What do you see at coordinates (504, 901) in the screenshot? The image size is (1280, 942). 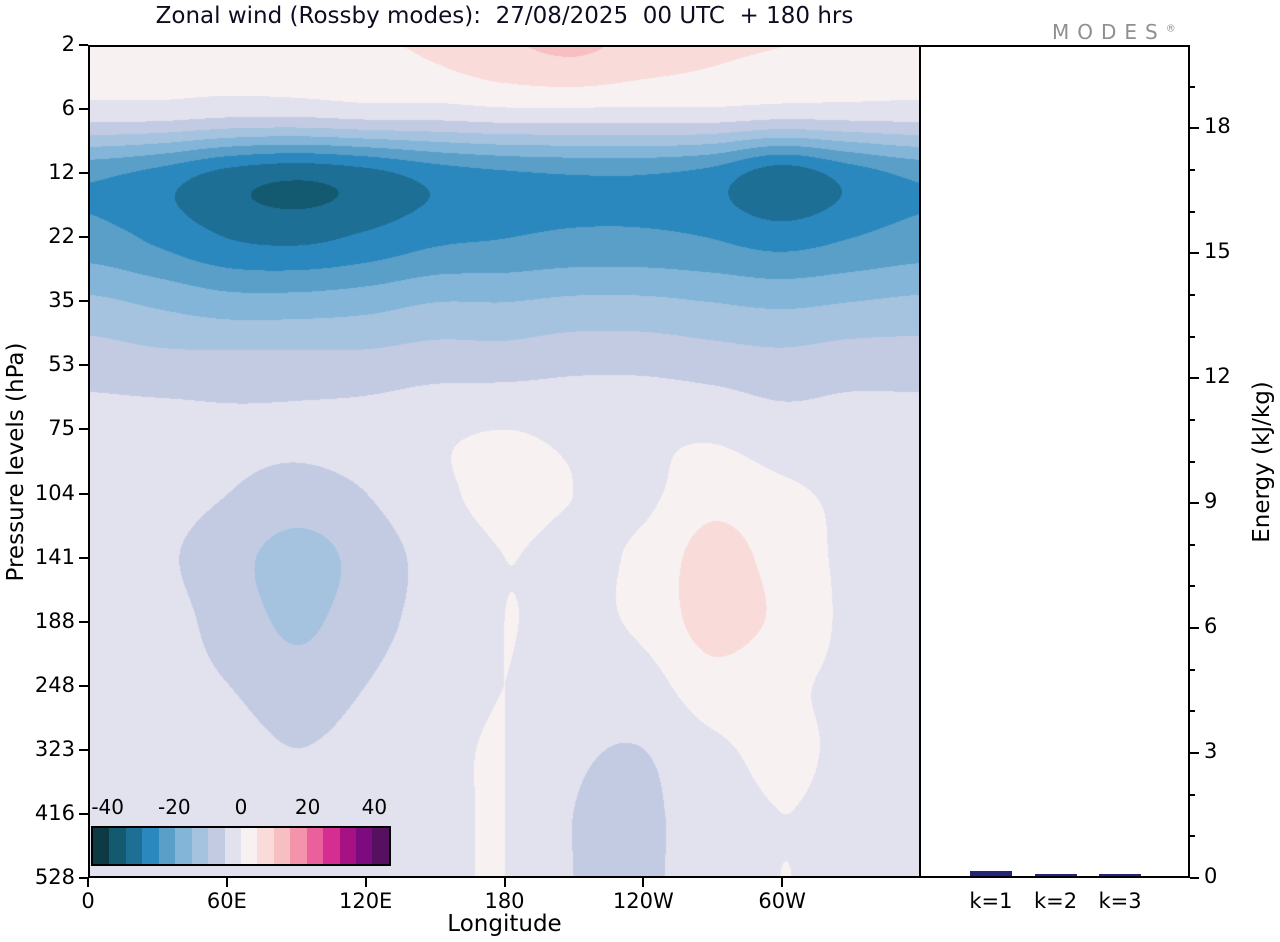 I see `longitude-tick-label: 180` at bounding box center [504, 901].